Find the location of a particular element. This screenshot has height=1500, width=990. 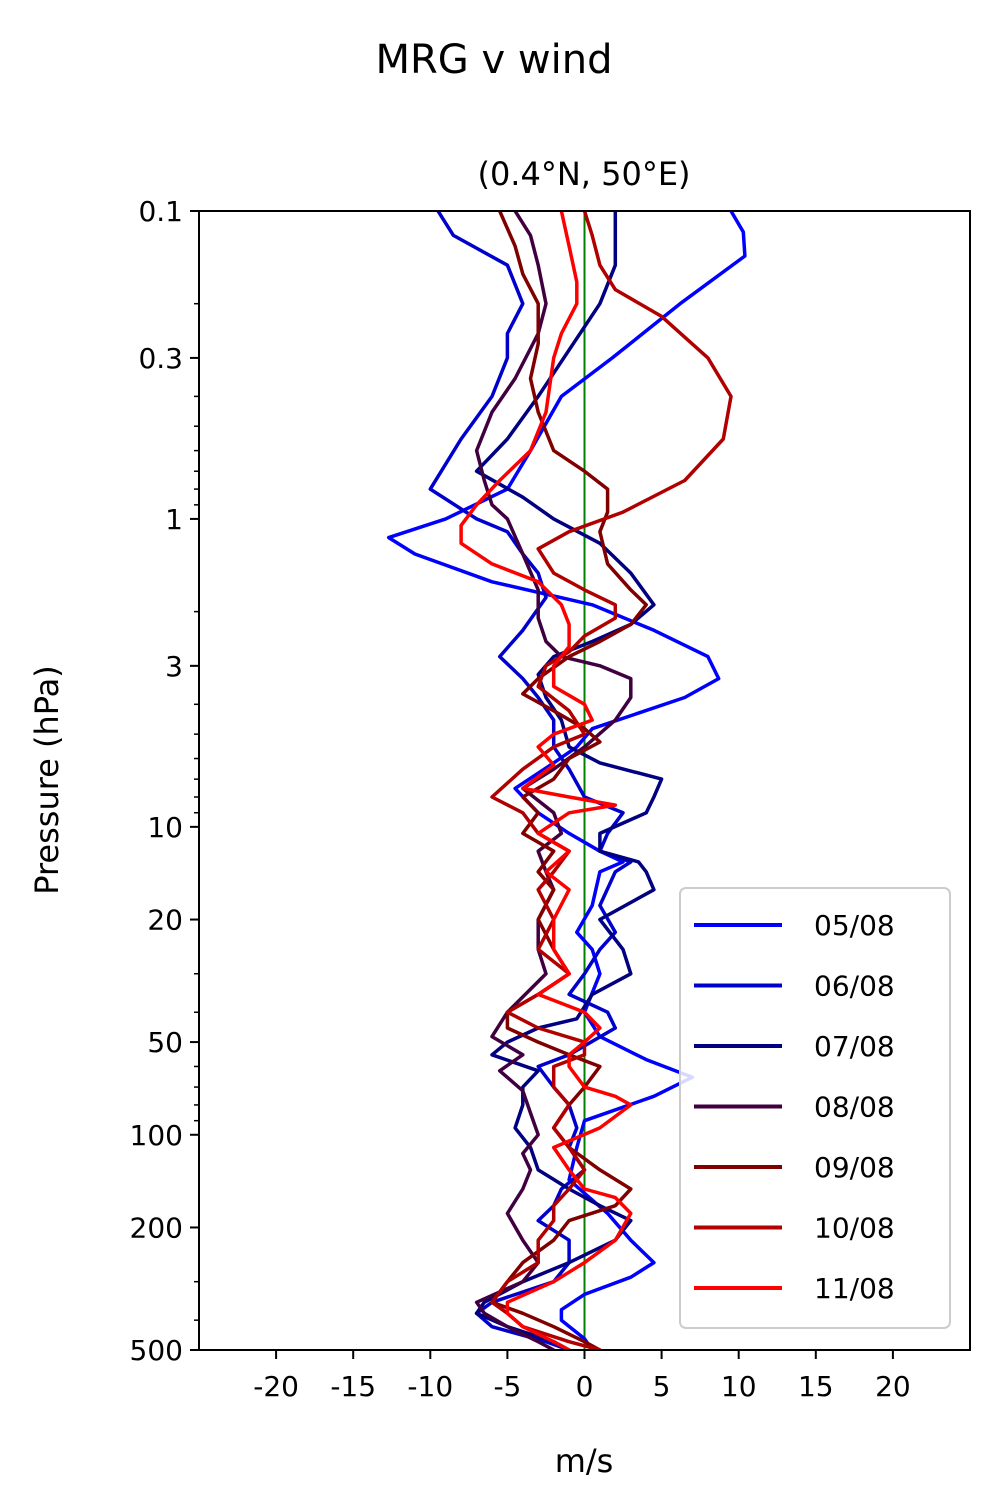

y-axis-label: Pressure (hPa) is located at coordinates (47, 780).